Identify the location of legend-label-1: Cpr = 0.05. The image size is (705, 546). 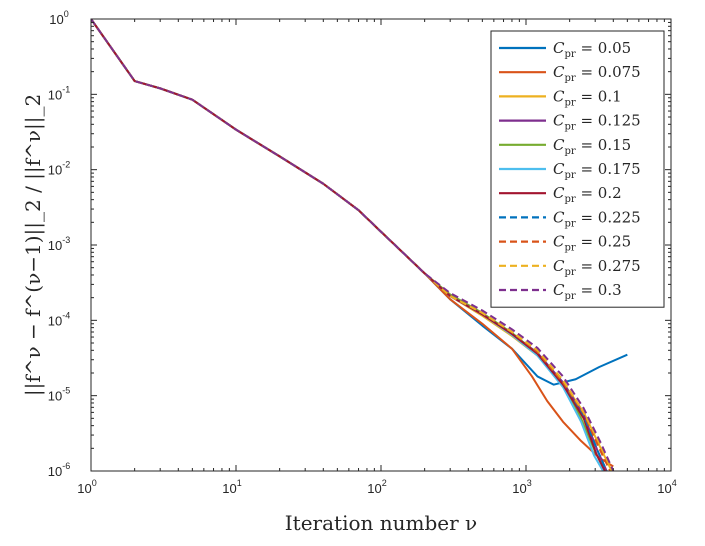
(592, 49).